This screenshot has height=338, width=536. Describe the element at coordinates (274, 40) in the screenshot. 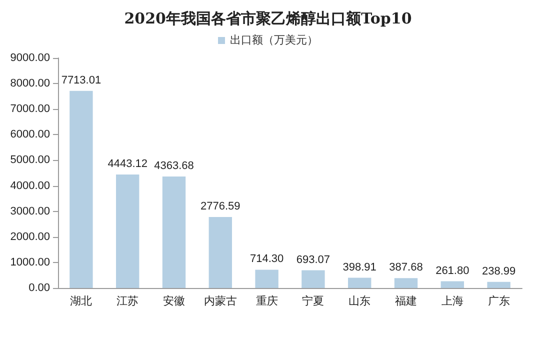

I see `legend-label: 出口额（万美元）` at that location.